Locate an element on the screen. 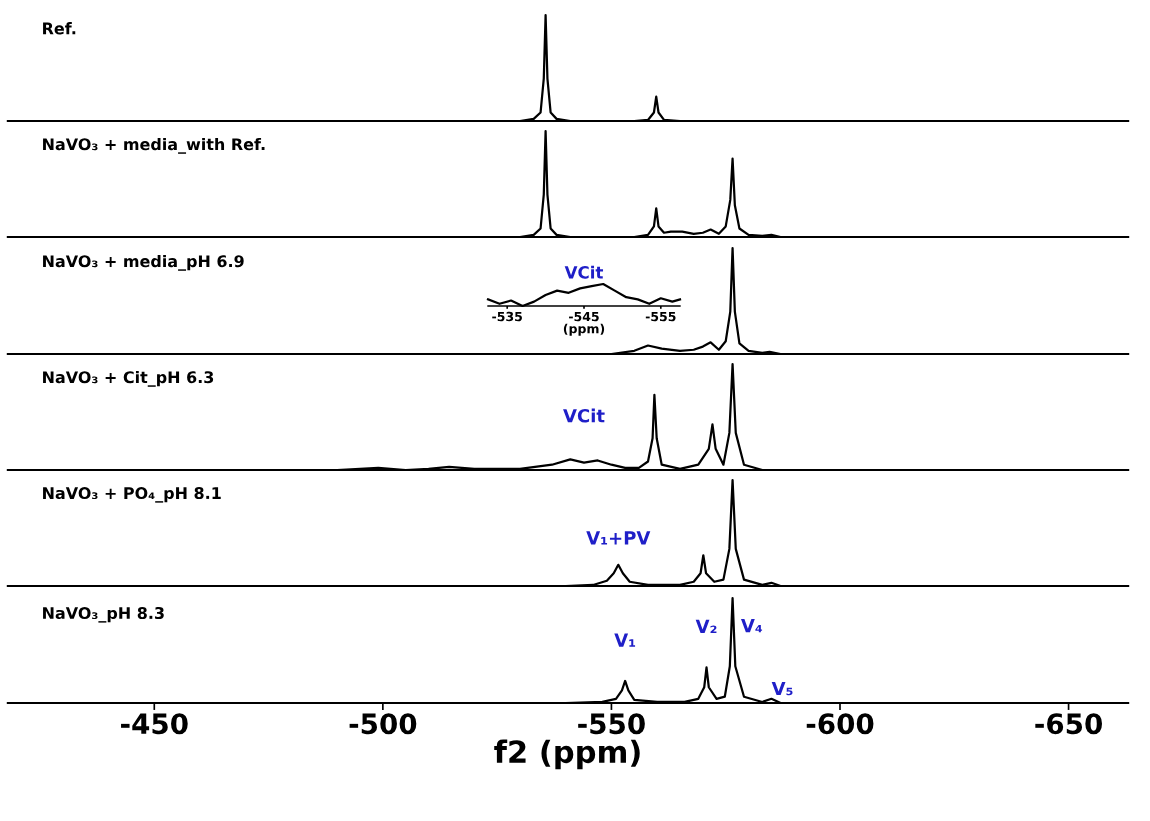 The image size is (1150, 821). x-tick-label: -450 is located at coordinates (154, 724).